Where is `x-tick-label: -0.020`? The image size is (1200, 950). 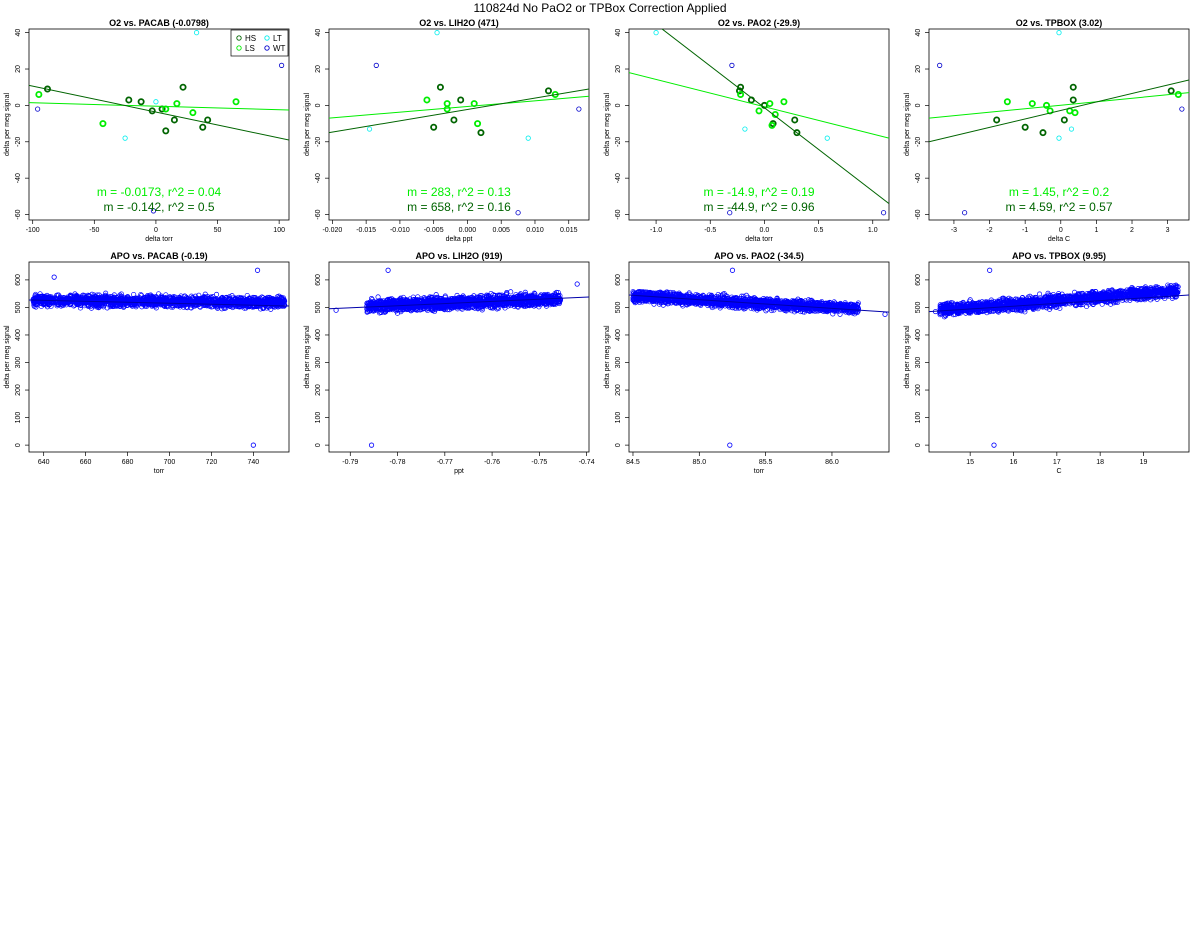
x-tick-label: -0.020 is located at coordinates (332, 230).